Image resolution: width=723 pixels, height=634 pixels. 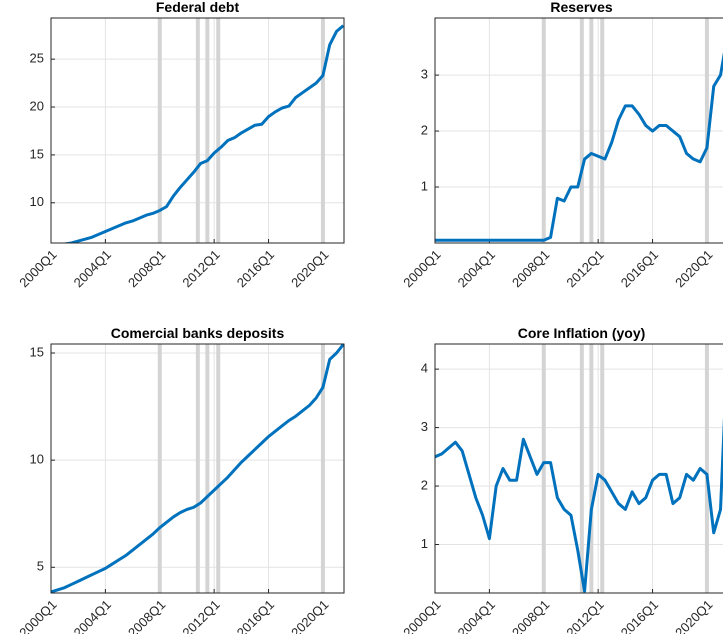 I want to click on plot-area, so click(x=579, y=130).